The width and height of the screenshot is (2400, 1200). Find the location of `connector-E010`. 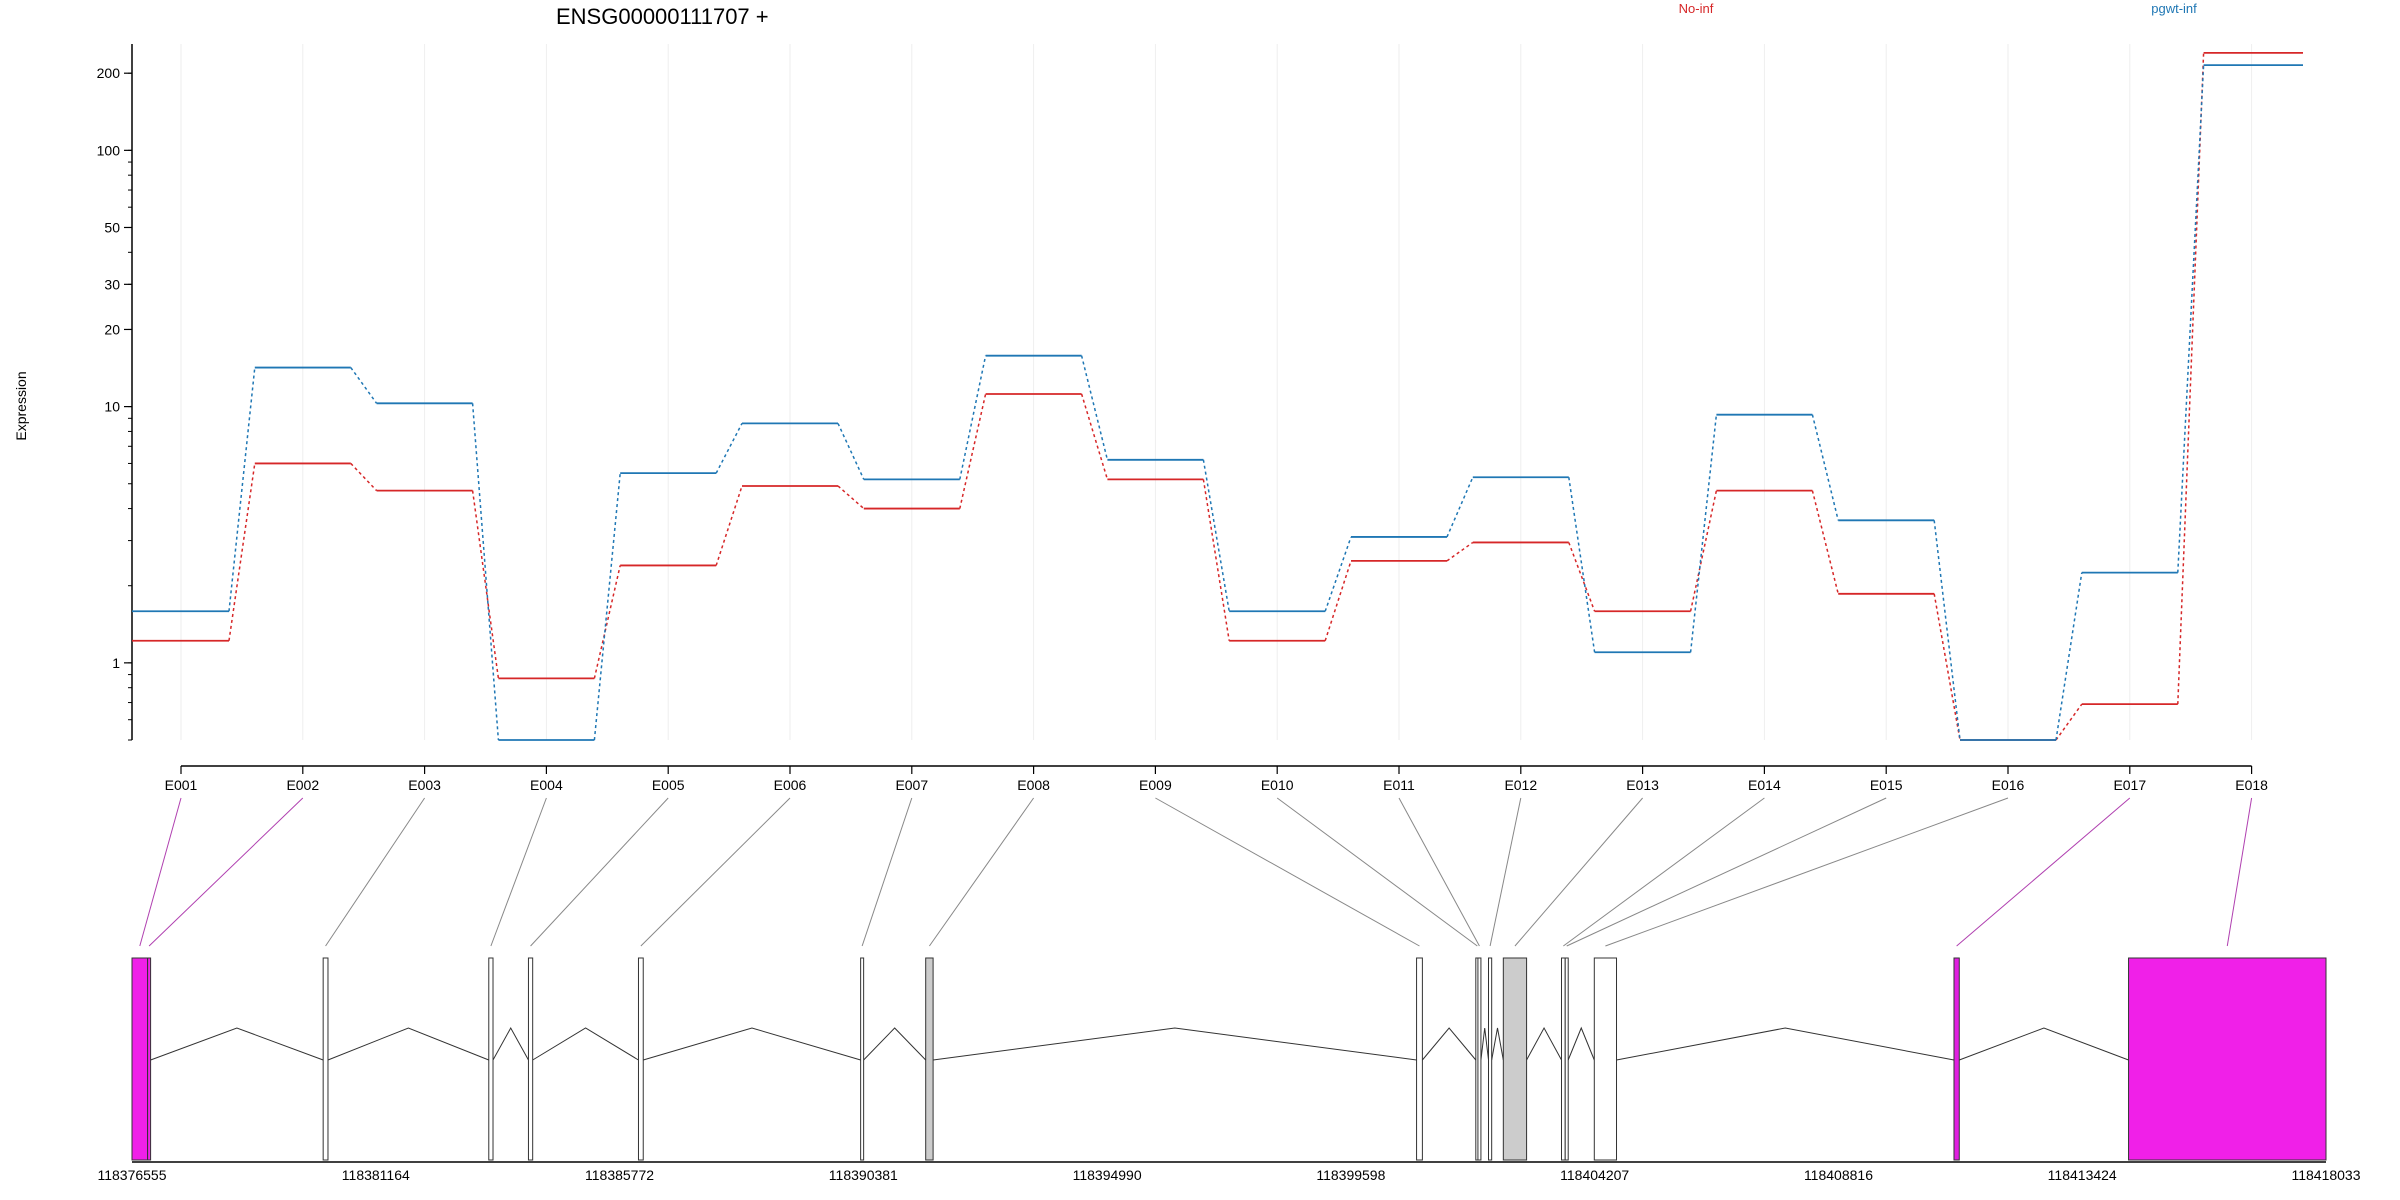

connector-E010 is located at coordinates (1377, 872).